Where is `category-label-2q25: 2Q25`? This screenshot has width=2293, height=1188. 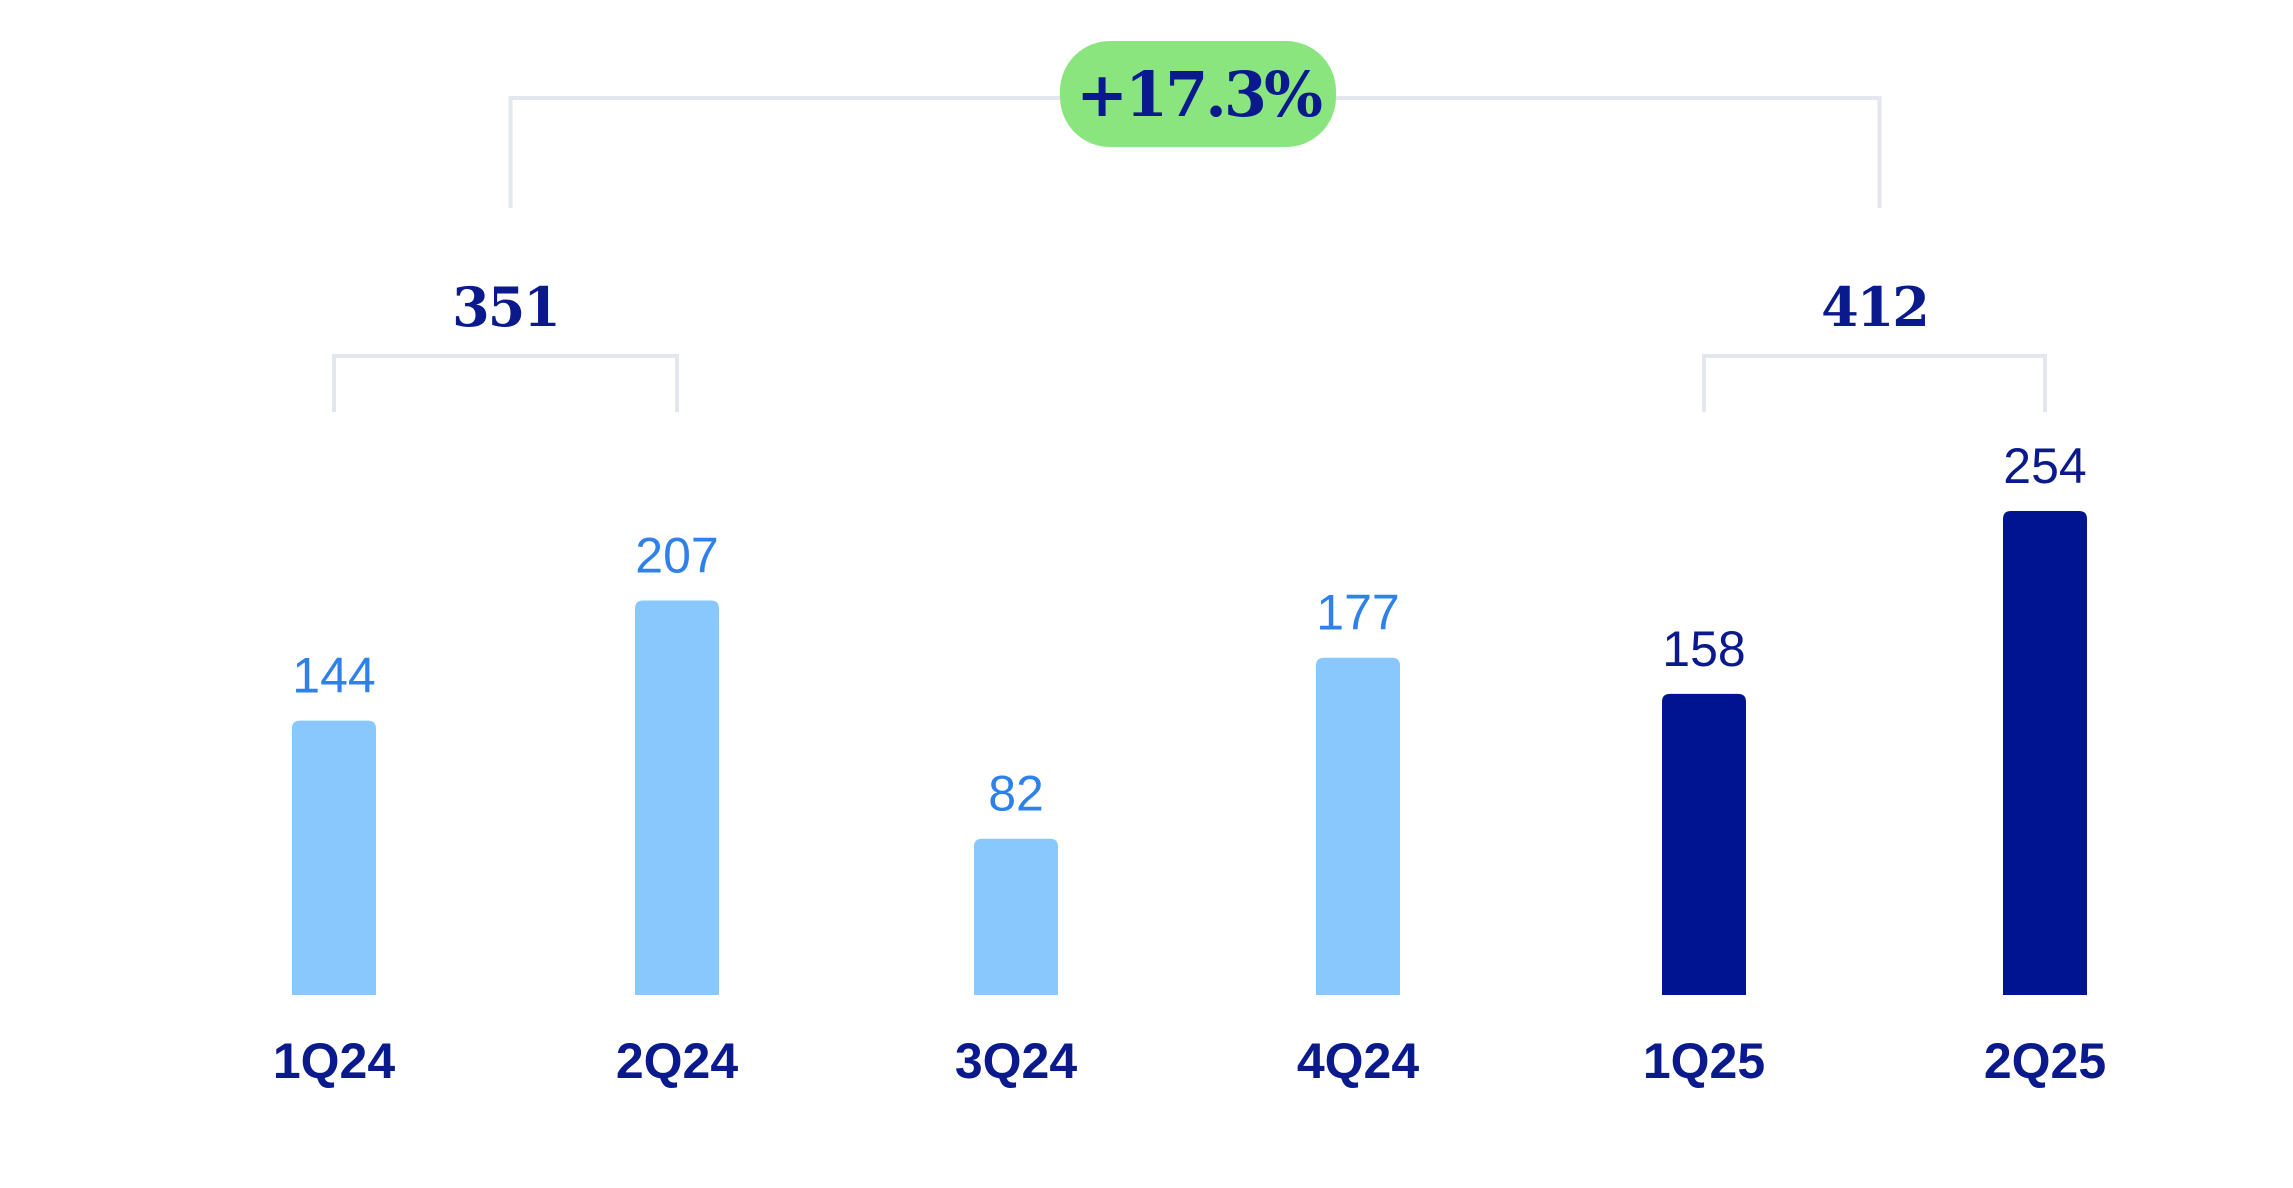 category-label-2q25: 2Q25 is located at coordinates (2045, 1061).